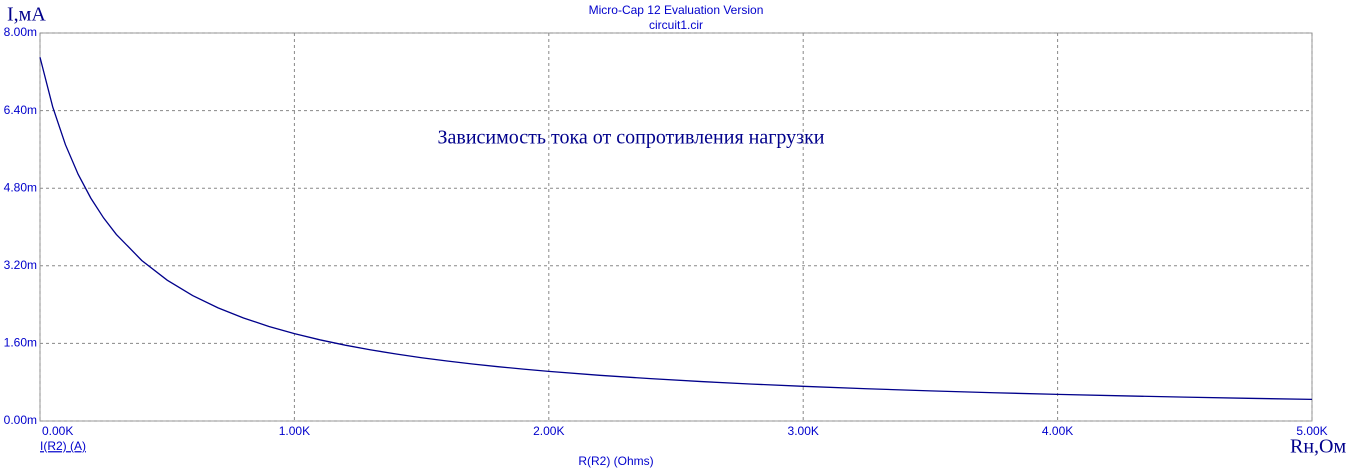 This screenshot has height=469, width=1346. Describe the element at coordinates (294, 431) in the screenshot. I see `x-tick-label: 1.00K` at that location.